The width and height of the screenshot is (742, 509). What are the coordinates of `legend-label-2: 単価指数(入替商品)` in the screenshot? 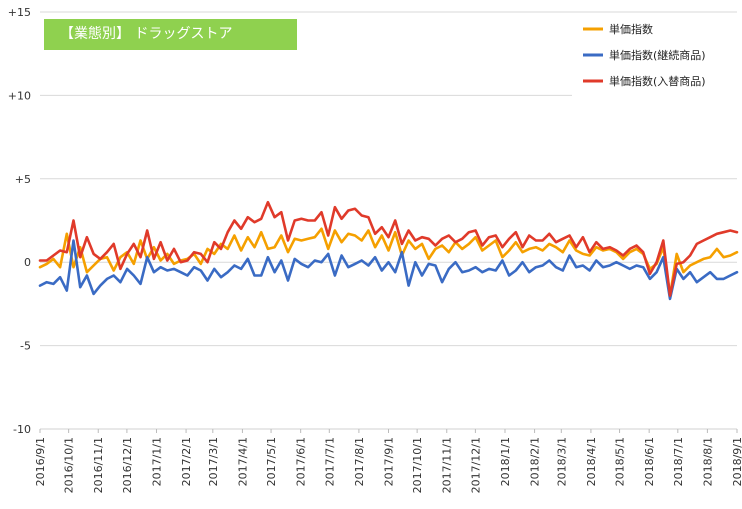 It's located at (657, 81).